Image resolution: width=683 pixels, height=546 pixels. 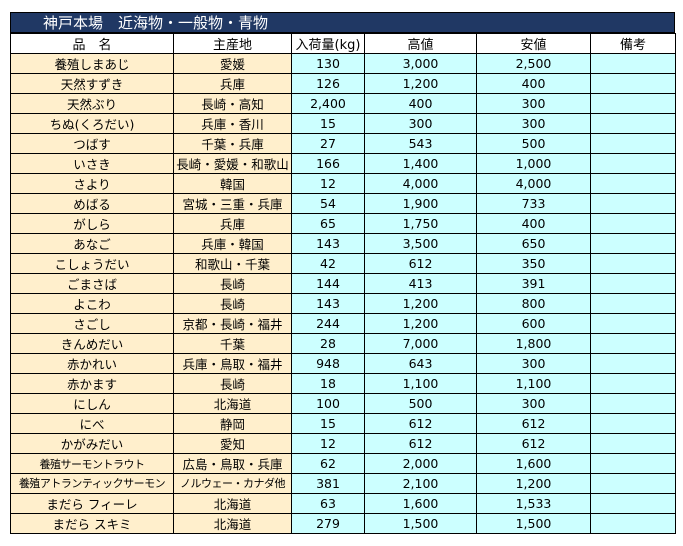 I want to click on cell-high-price: 1,100, so click(x=420, y=383).